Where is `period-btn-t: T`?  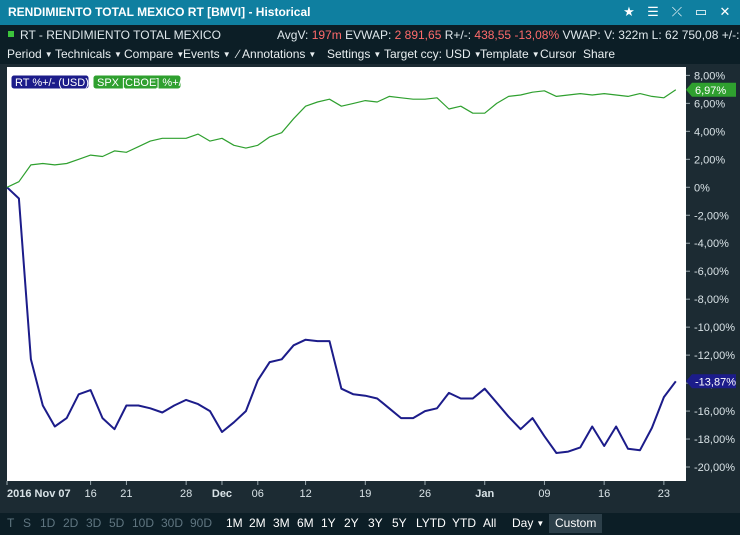
period-btn-t: T is located at coordinates (11, 523).